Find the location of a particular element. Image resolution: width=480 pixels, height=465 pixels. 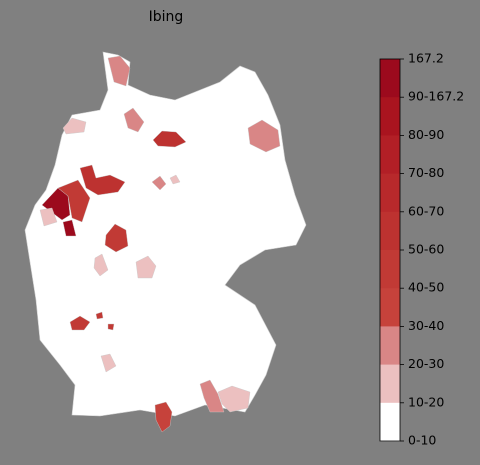

colorbar-label: 10-20 is located at coordinates (426, 401).